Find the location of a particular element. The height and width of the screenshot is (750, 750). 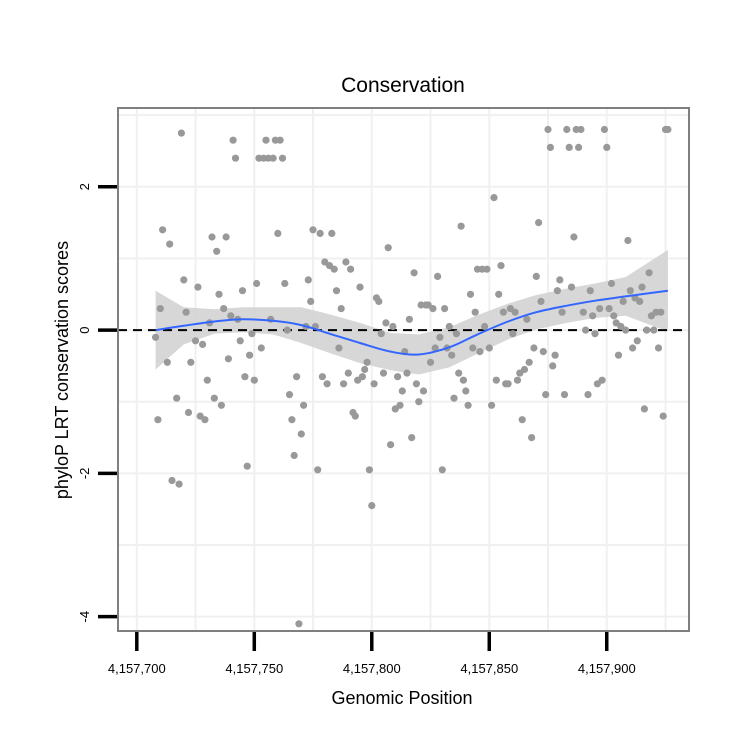

x-tick-label: 4,157,850 is located at coordinates (489, 668).